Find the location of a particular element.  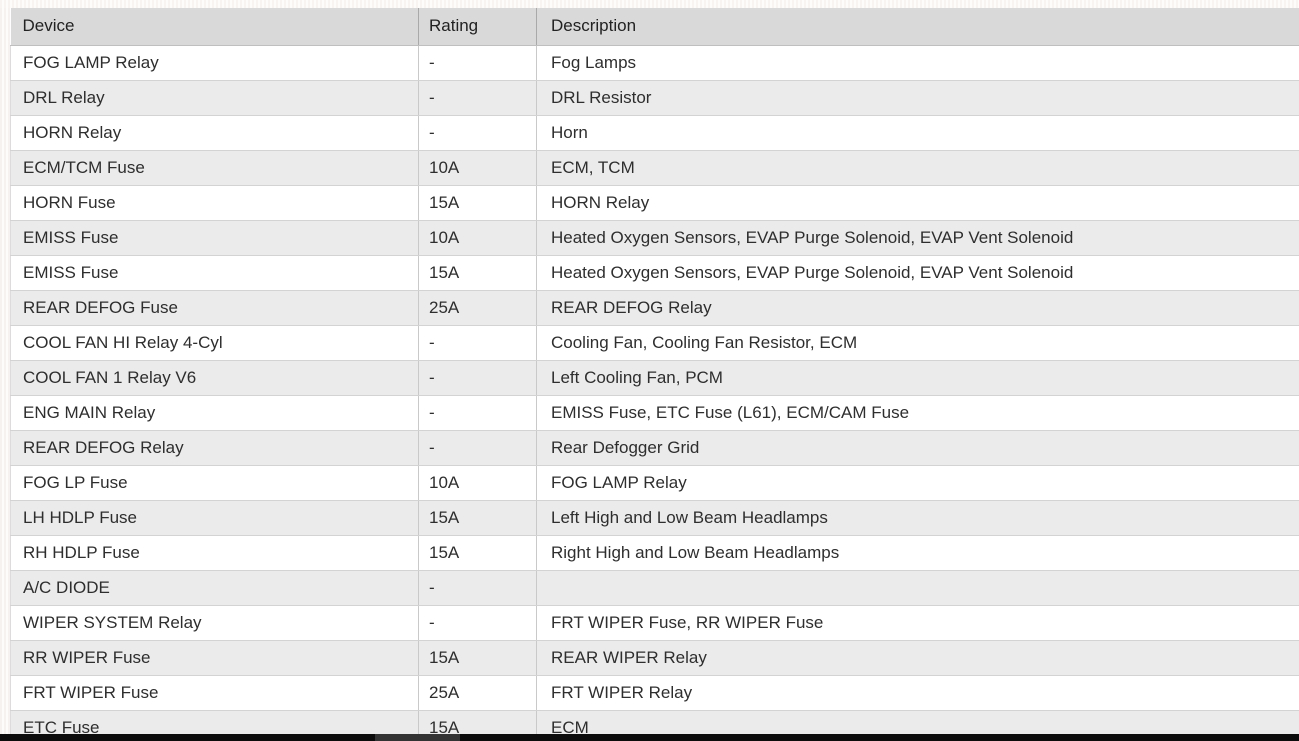

table-row: A/C DIODE - is located at coordinates (654, 588).